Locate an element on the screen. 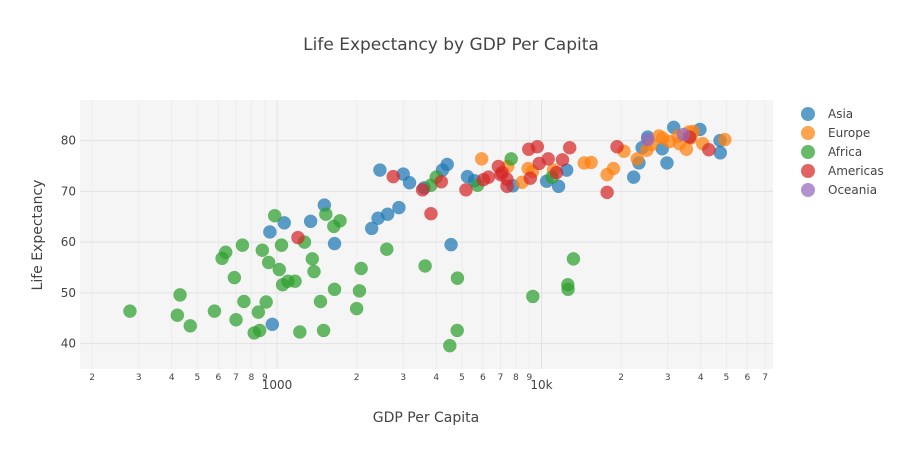  legend-label: Europe is located at coordinates (849, 133).